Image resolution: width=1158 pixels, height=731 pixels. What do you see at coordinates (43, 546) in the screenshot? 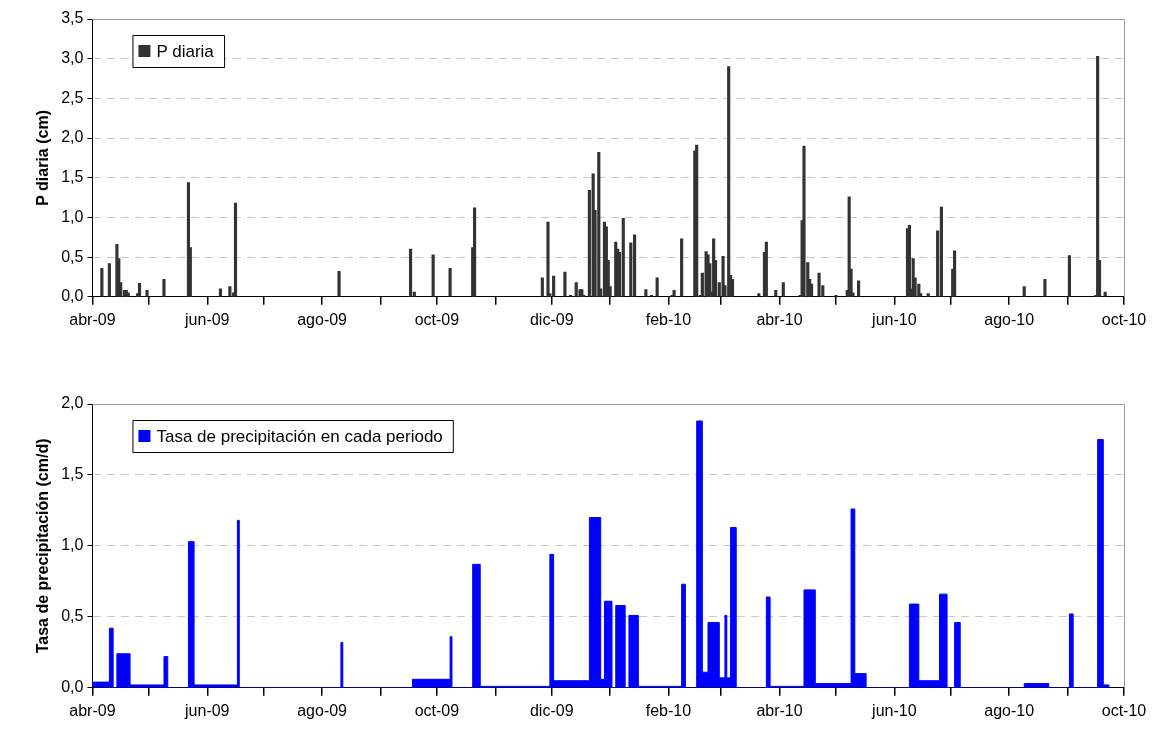
I see `y-axis-title: Tasa de precipitación (cm/d)` at bounding box center [43, 546].